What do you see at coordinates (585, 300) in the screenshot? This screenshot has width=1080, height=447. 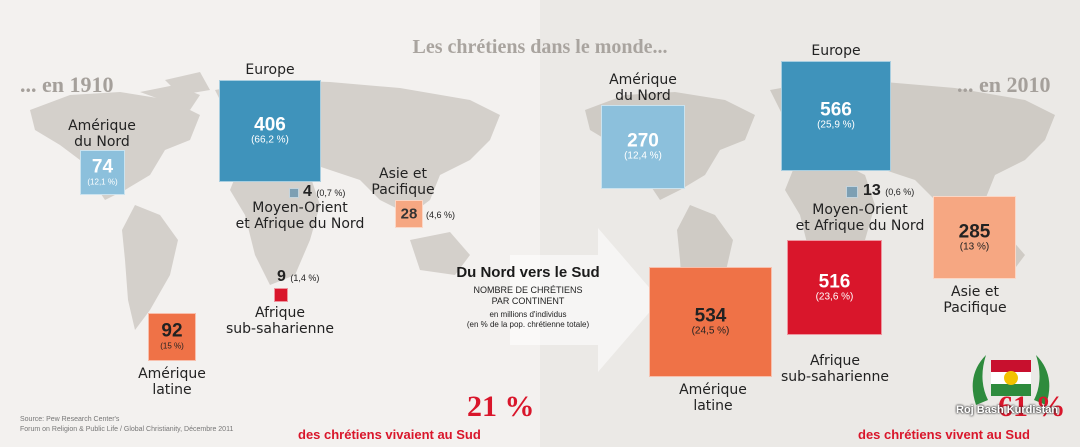 I see `arrow-shape` at bounding box center [585, 300].